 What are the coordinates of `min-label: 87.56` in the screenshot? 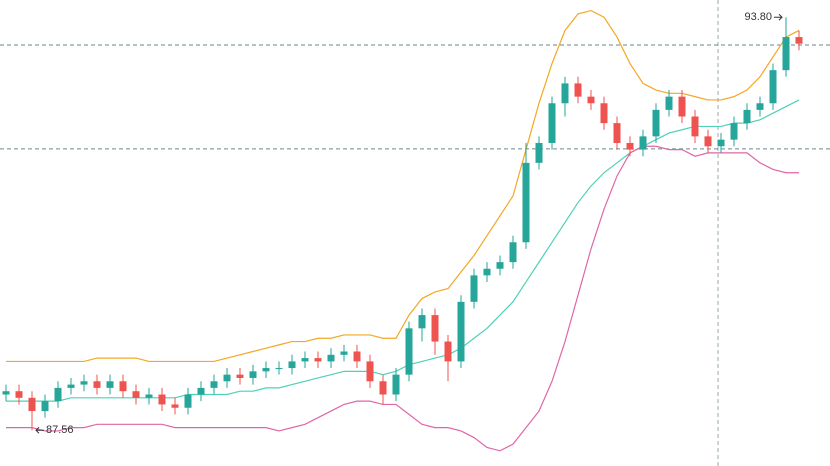 It's located at (60, 430).